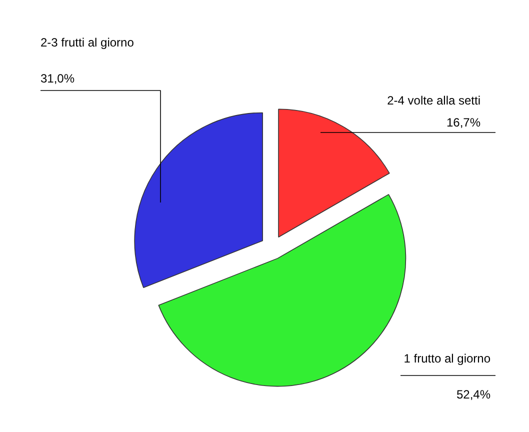 This screenshot has height=432, width=529. I want to click on data-label: 16,7%, so click(463, 123).